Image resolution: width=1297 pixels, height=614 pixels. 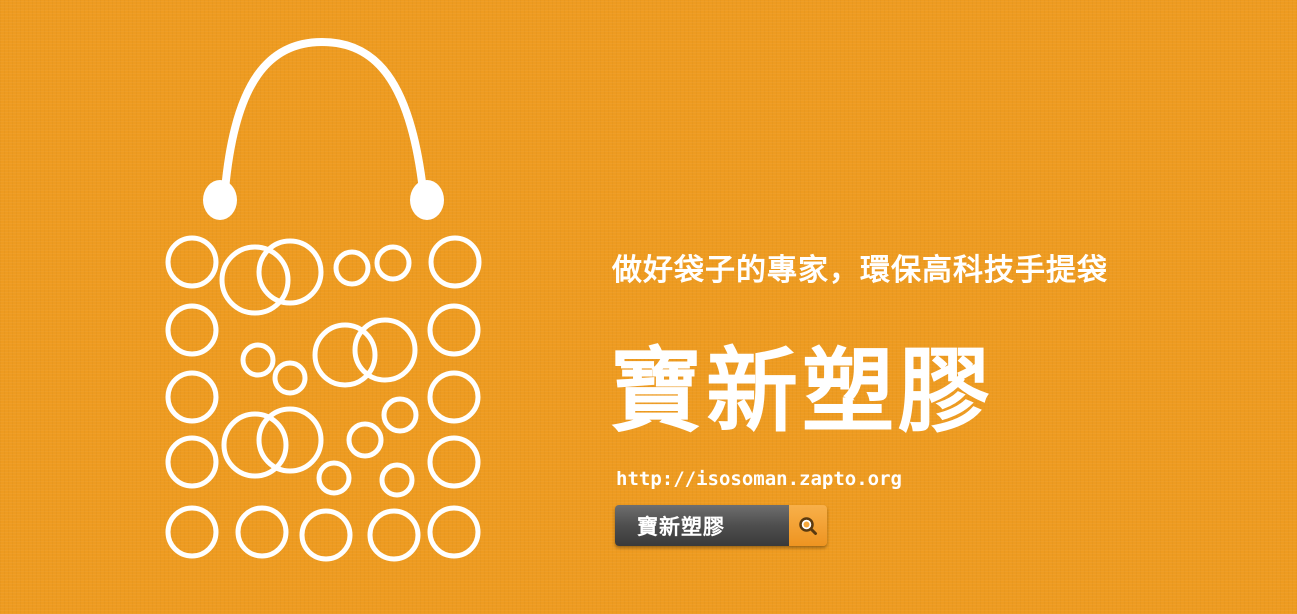 I want to click on brand-name: 寶新塑膠, so click(x=802, y=391).